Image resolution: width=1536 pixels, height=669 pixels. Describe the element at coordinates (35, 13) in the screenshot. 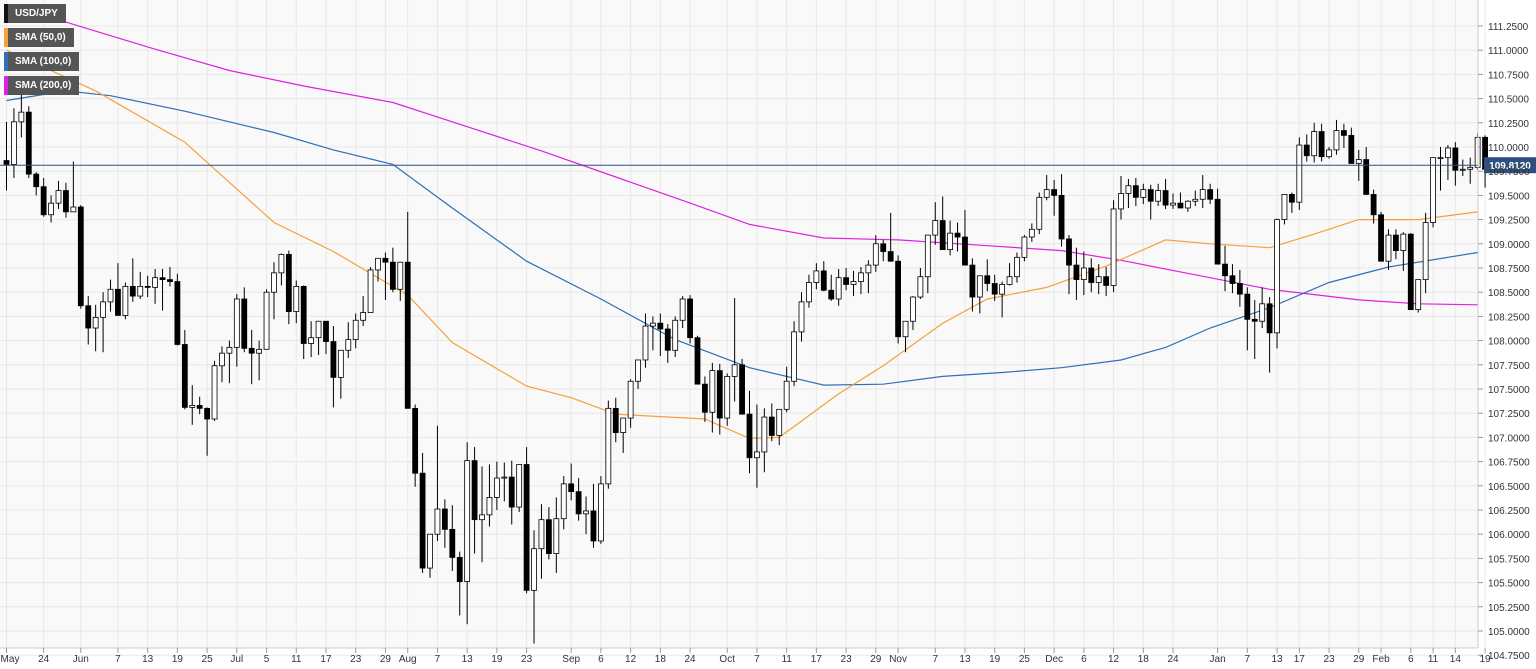

I see `legend-item-usdjpy: USD/JPY` at that location.